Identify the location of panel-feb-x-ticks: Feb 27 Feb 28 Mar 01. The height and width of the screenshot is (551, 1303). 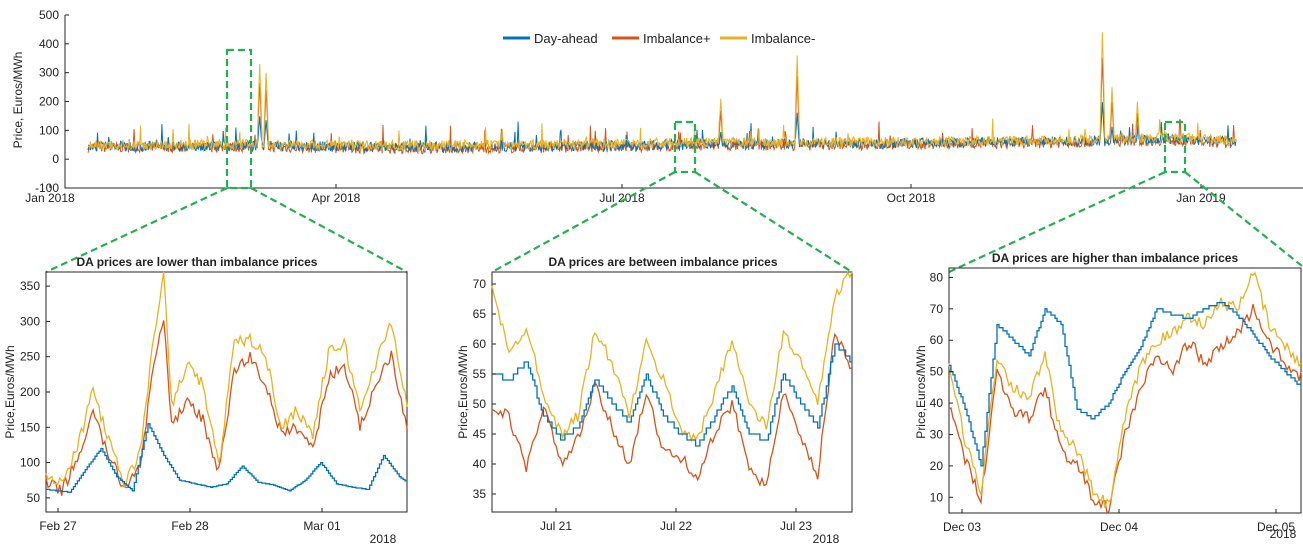
(190, 520).